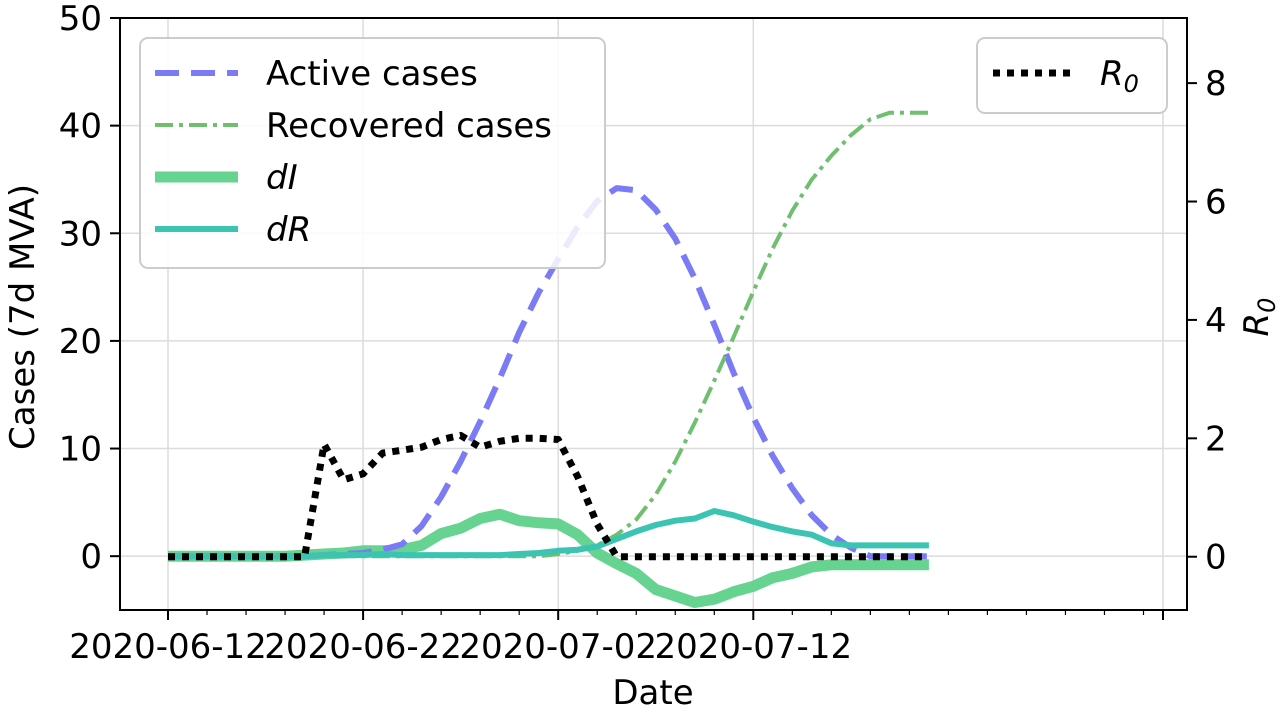  What do you see at coordinates (1216, 84) in the screenshot?
I see `y2-tick-label: 8` at bounding box center [1216, 84].